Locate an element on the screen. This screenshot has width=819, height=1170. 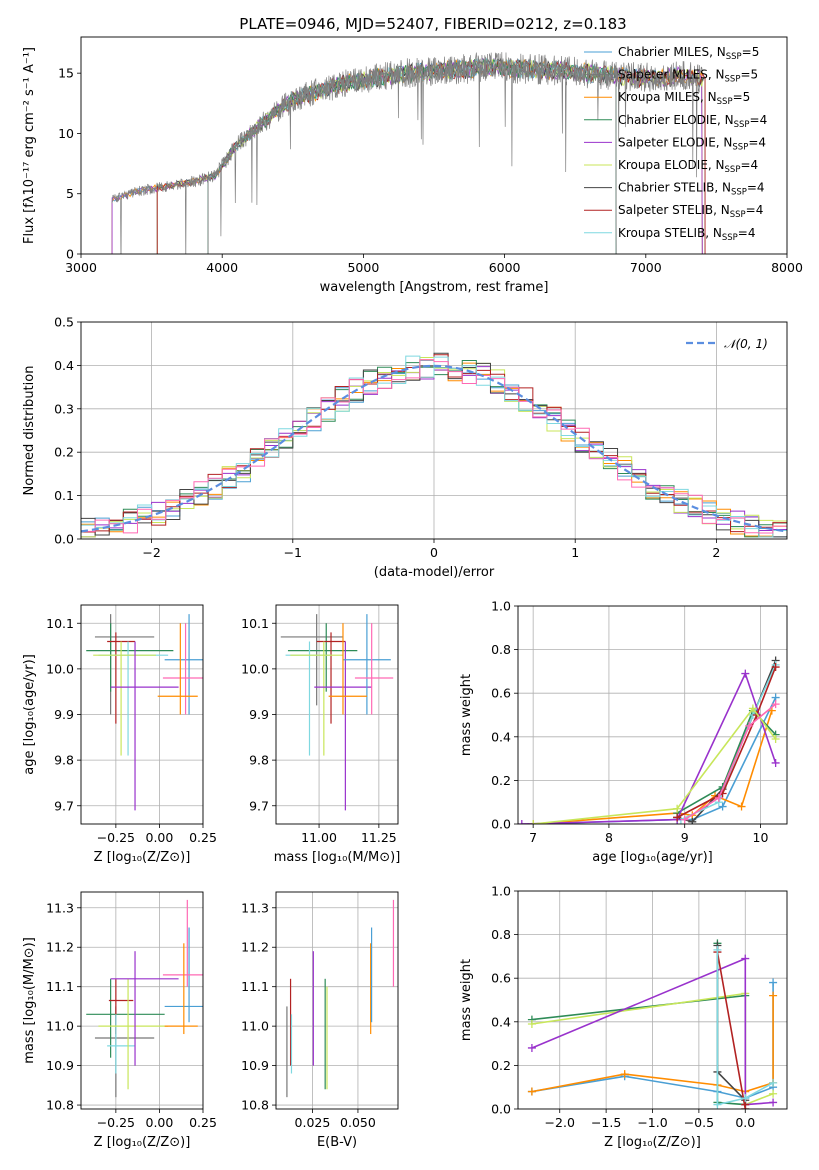
legend-entry: Chabrier STELIB, NSSP=4 is located at coordinates (691, 189).